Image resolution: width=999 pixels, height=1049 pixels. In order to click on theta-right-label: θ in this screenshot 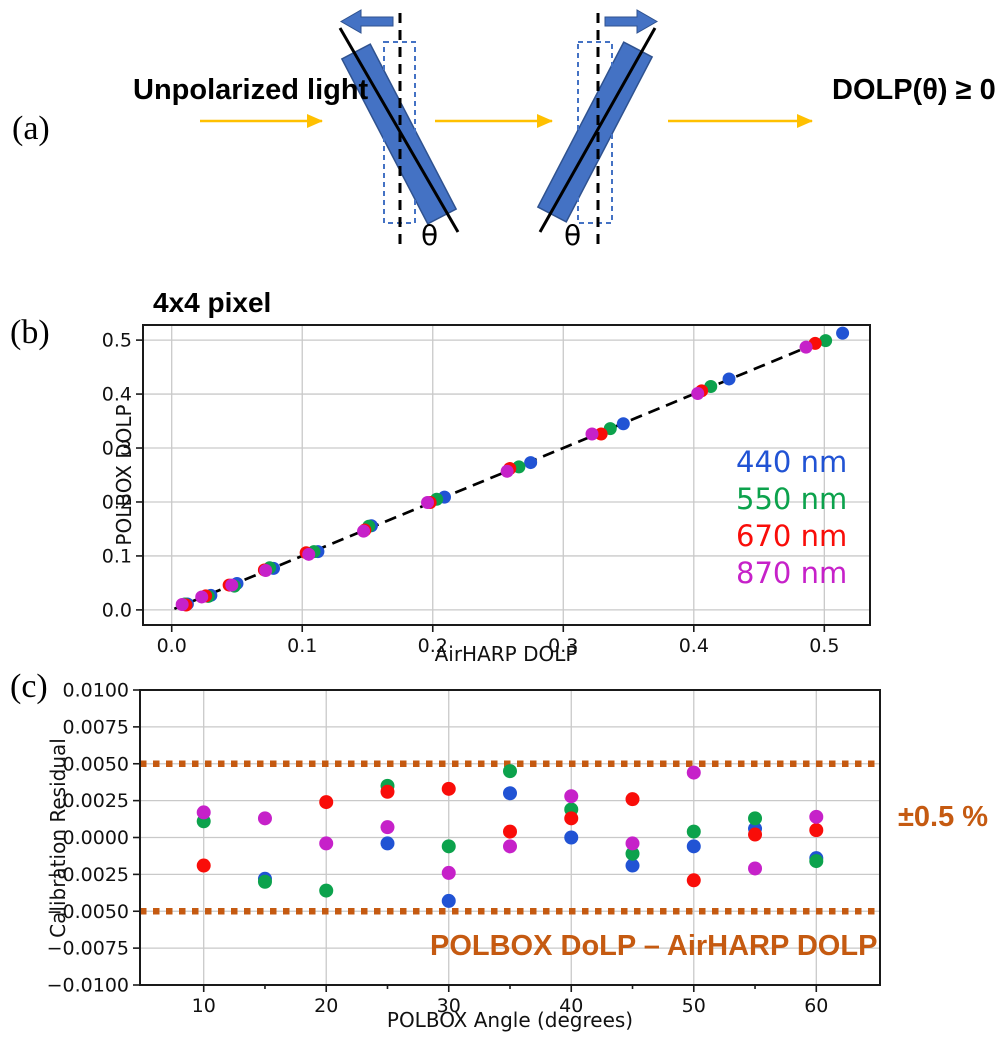, I will do `click(573, 235)`.